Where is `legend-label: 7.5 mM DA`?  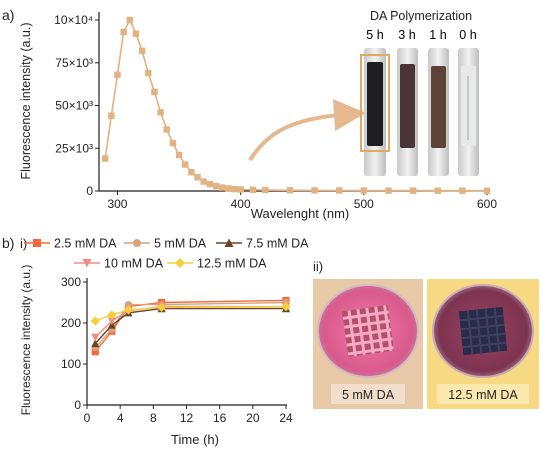
legend-label: 7.5 mM DA is located at coordinates (277, 244).